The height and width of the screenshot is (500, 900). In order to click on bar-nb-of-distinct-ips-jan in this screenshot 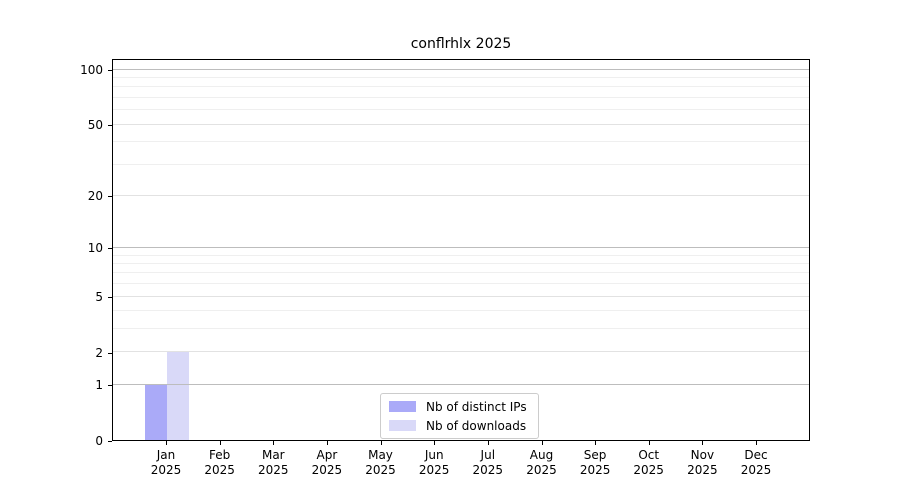, I will do `click(156, 412)`.